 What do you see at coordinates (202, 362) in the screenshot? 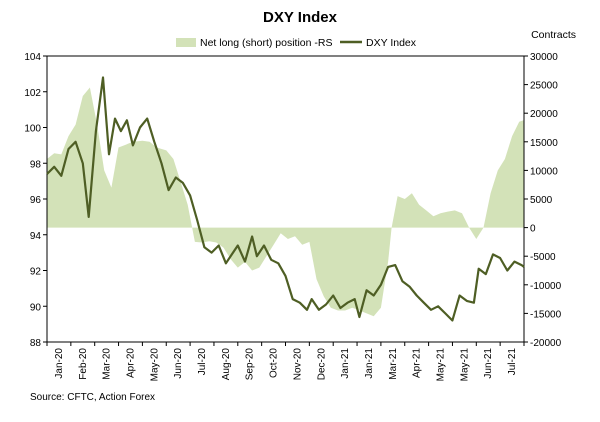
I see `x-axis-tick-label: Jul-20` at bounding box center [202, 362].